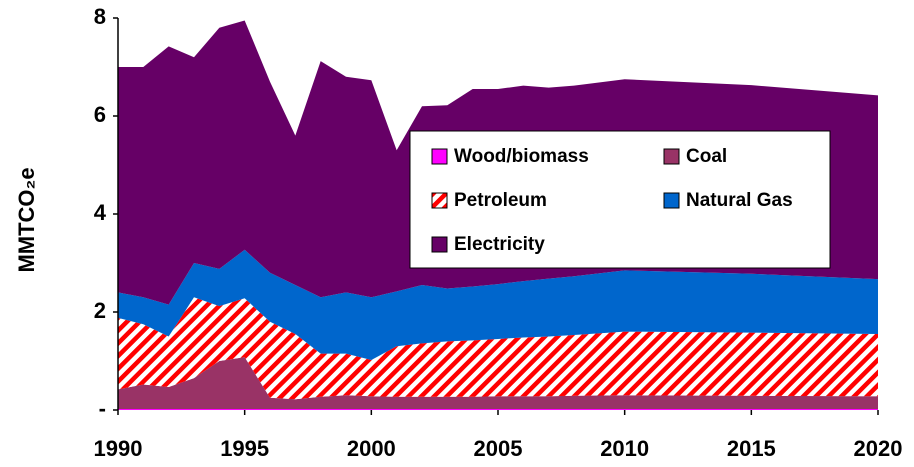 This screenshot has height=467, width=914. I want to click on y-axis-label: MMTCO₂e, so click(26, 219).